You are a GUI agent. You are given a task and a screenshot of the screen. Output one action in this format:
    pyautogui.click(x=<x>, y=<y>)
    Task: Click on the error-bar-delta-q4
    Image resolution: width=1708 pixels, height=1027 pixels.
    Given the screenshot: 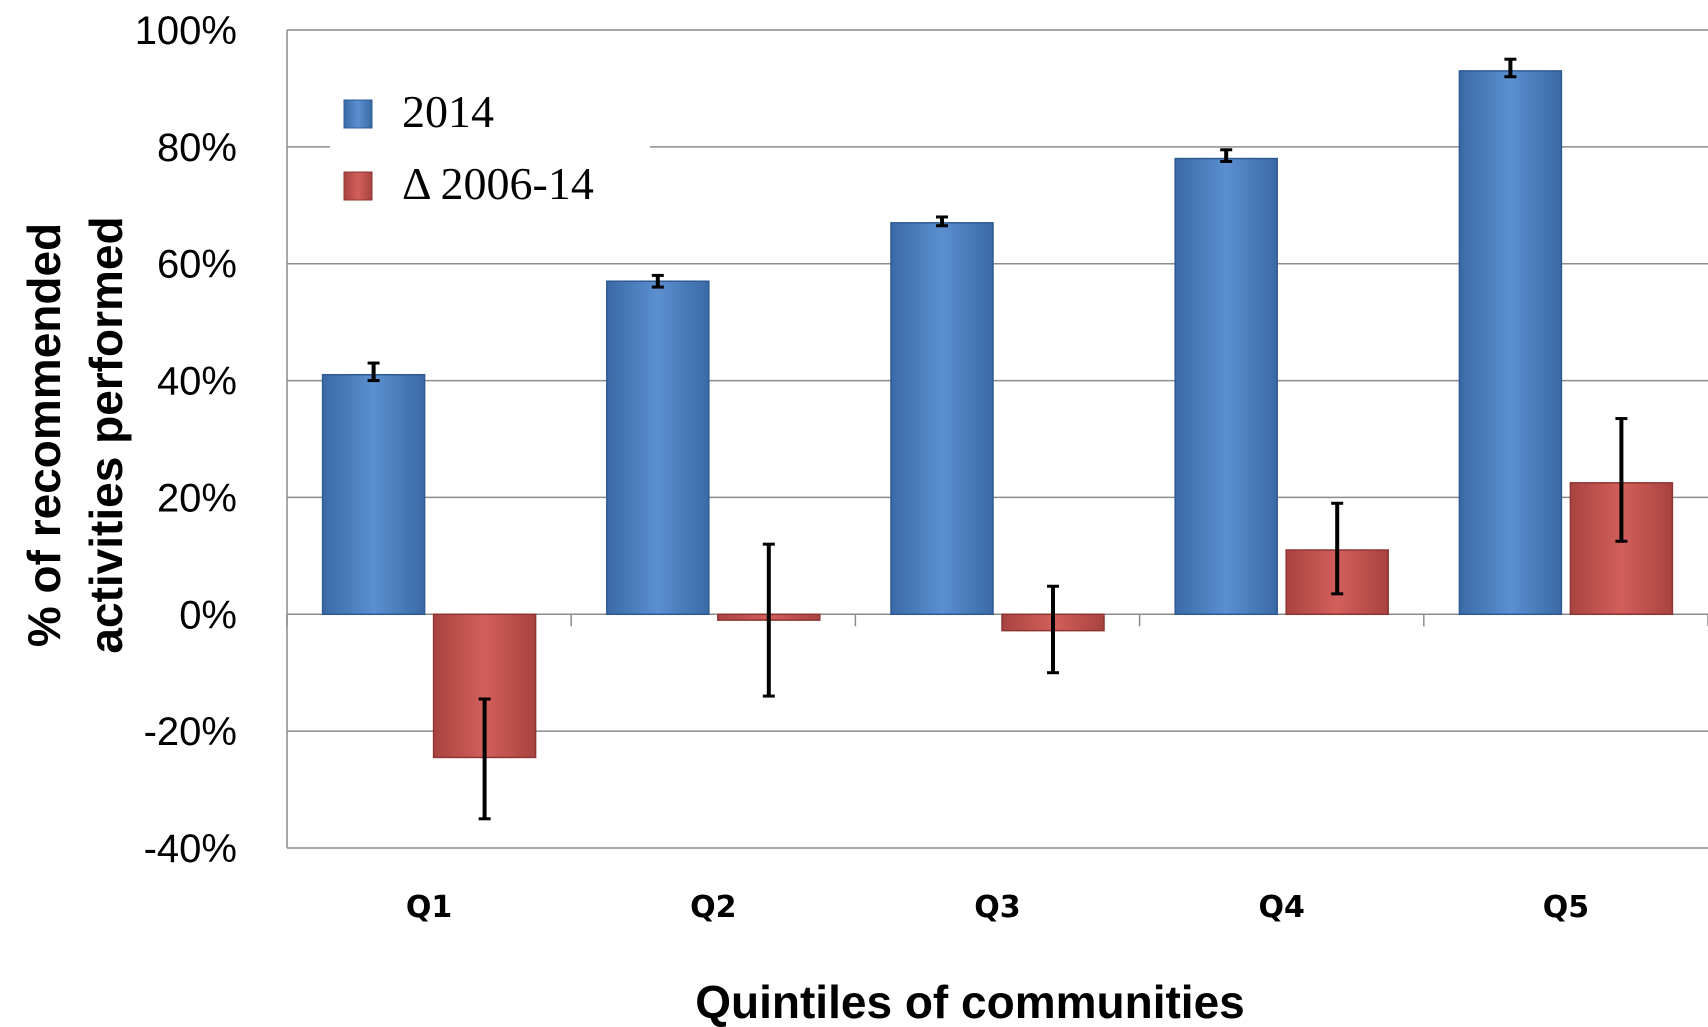 What is the action you would take?
    pyautogui.click(x=1337, y=548)
    